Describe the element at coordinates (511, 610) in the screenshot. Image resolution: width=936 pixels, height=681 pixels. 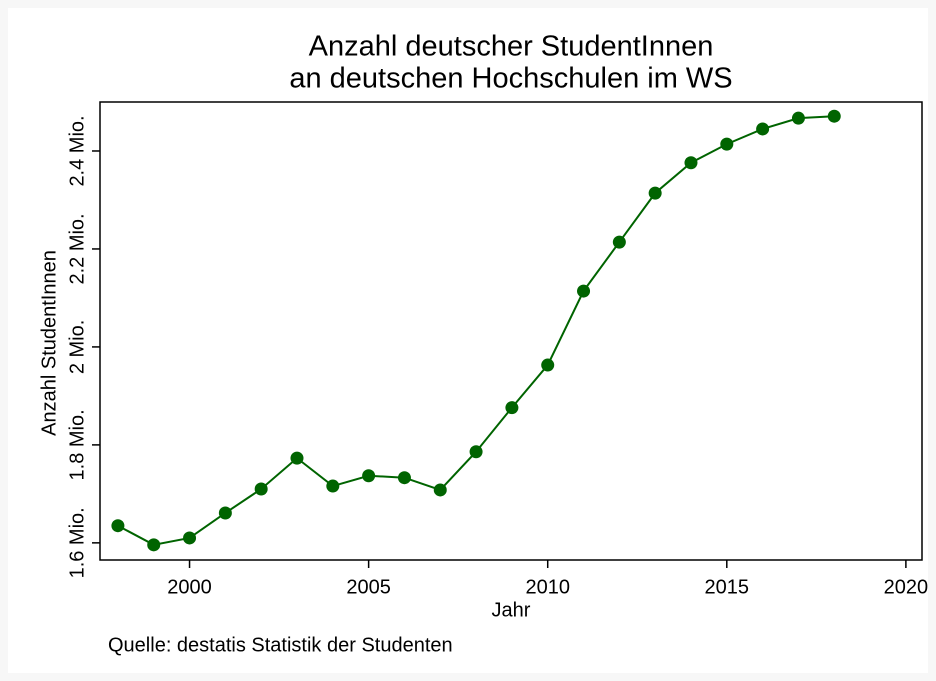
I see `x-axis-label: Jahr` at that location.